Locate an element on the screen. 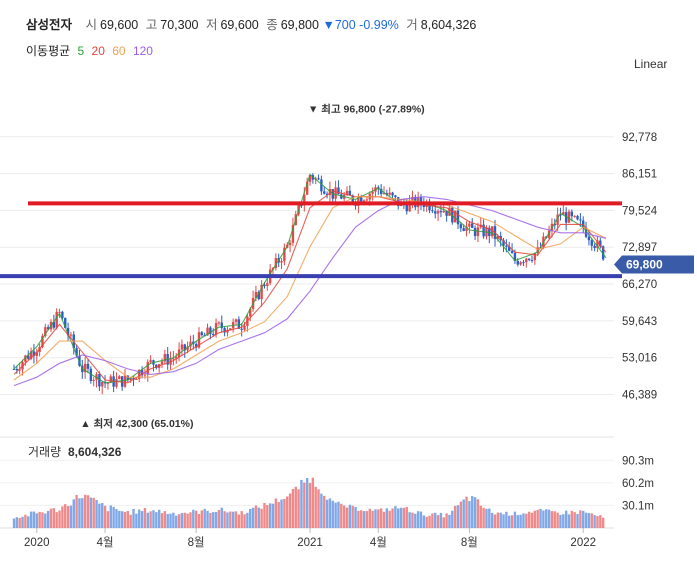  open-label: 시 is located at coordinates (91, 25).